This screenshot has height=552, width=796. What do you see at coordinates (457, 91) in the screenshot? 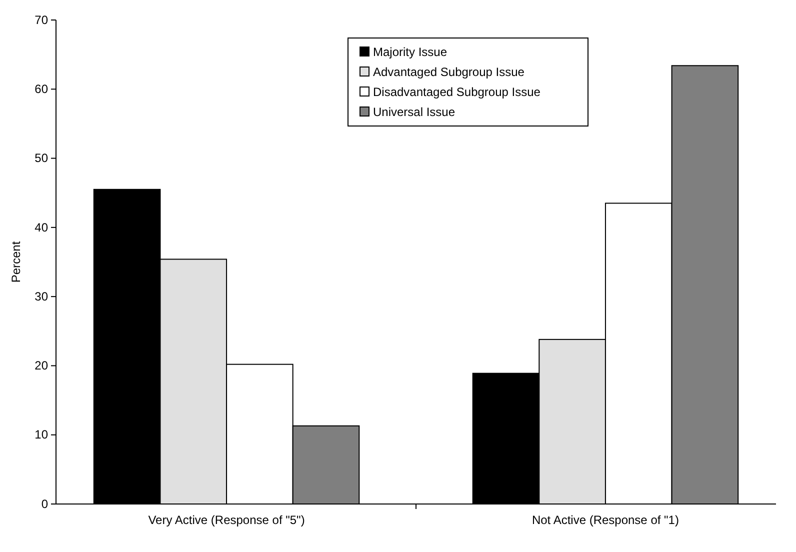
I see `legend-label: Disadvantaged Subgroup Issue` at bounding box center [457, 91].